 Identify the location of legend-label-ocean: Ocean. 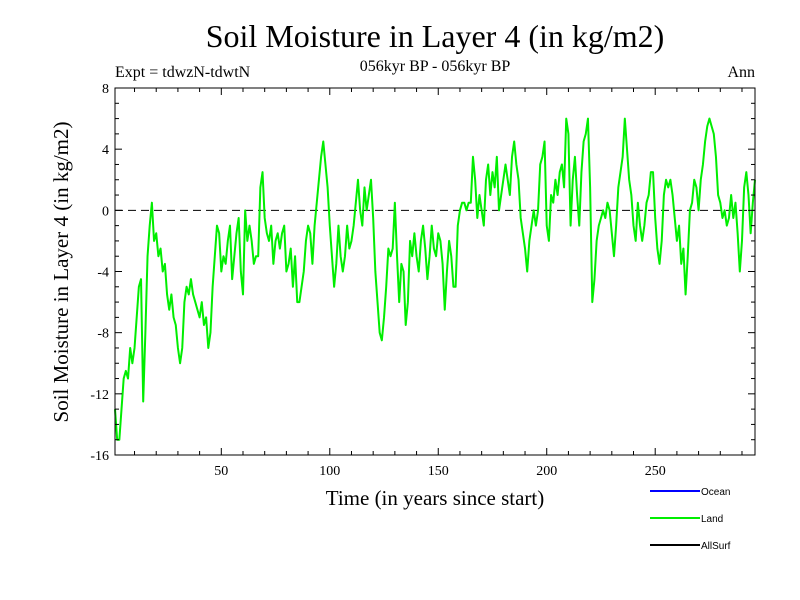
(715, 492).